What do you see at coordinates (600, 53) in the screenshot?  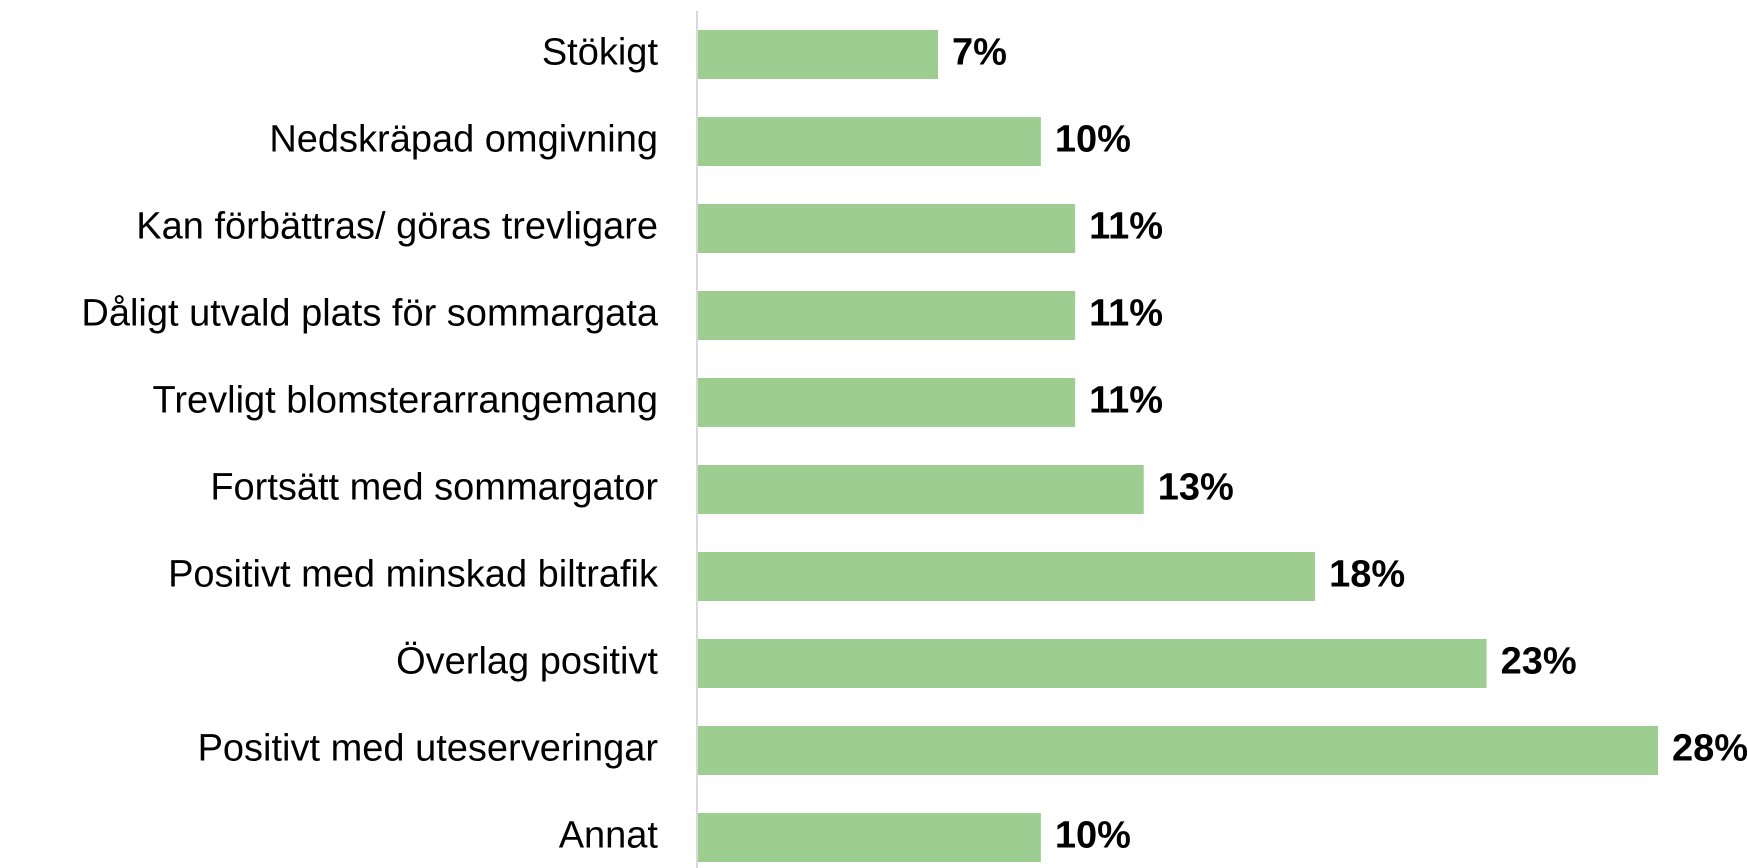 I see `category-label: Stökigt` at bounding box center [600, 53].